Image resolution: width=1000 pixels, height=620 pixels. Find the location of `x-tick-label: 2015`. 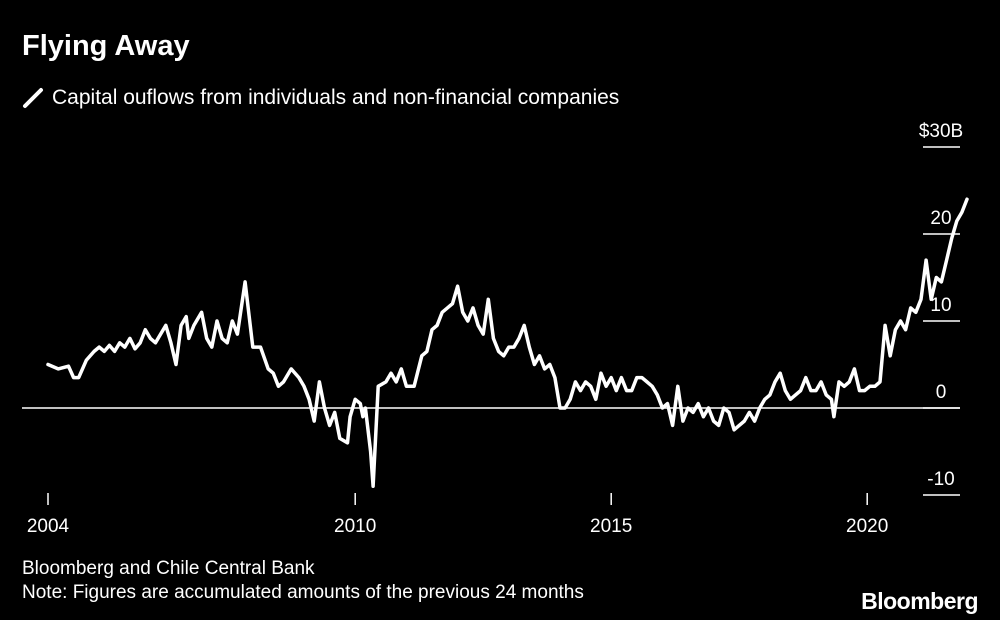

x-tick-label: 2015 is located at coordinates (611, 526).